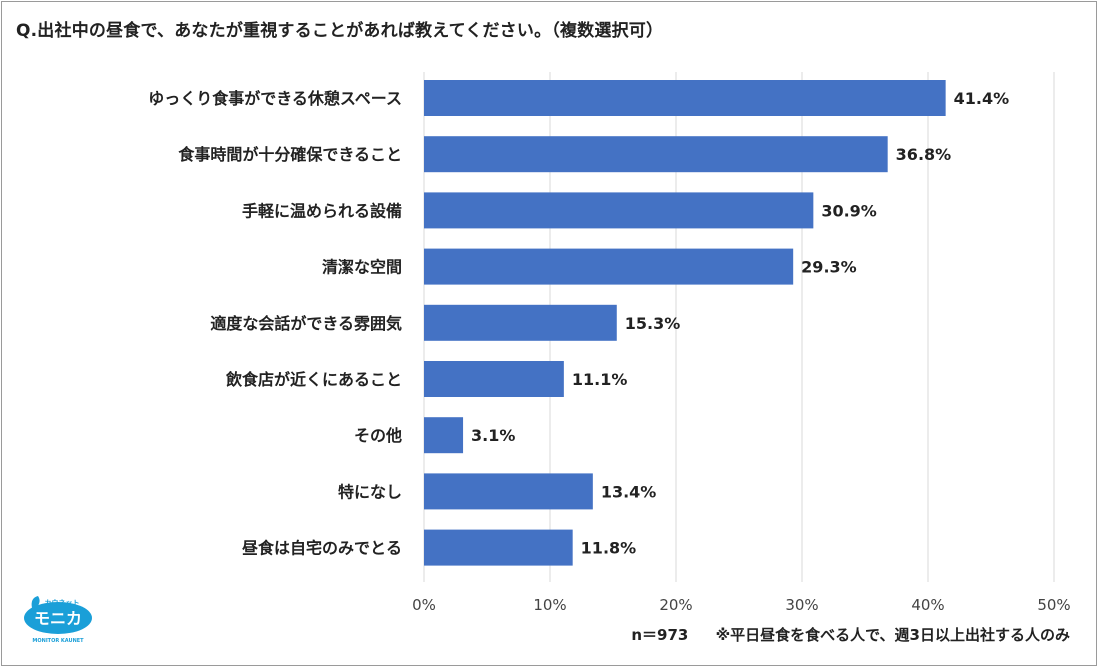 The height and width of the screenshot is (668, 1100). Describe the element at coordinates (62, 602) in the screenshot. I see `logo-top-text: カウネット` at that location.